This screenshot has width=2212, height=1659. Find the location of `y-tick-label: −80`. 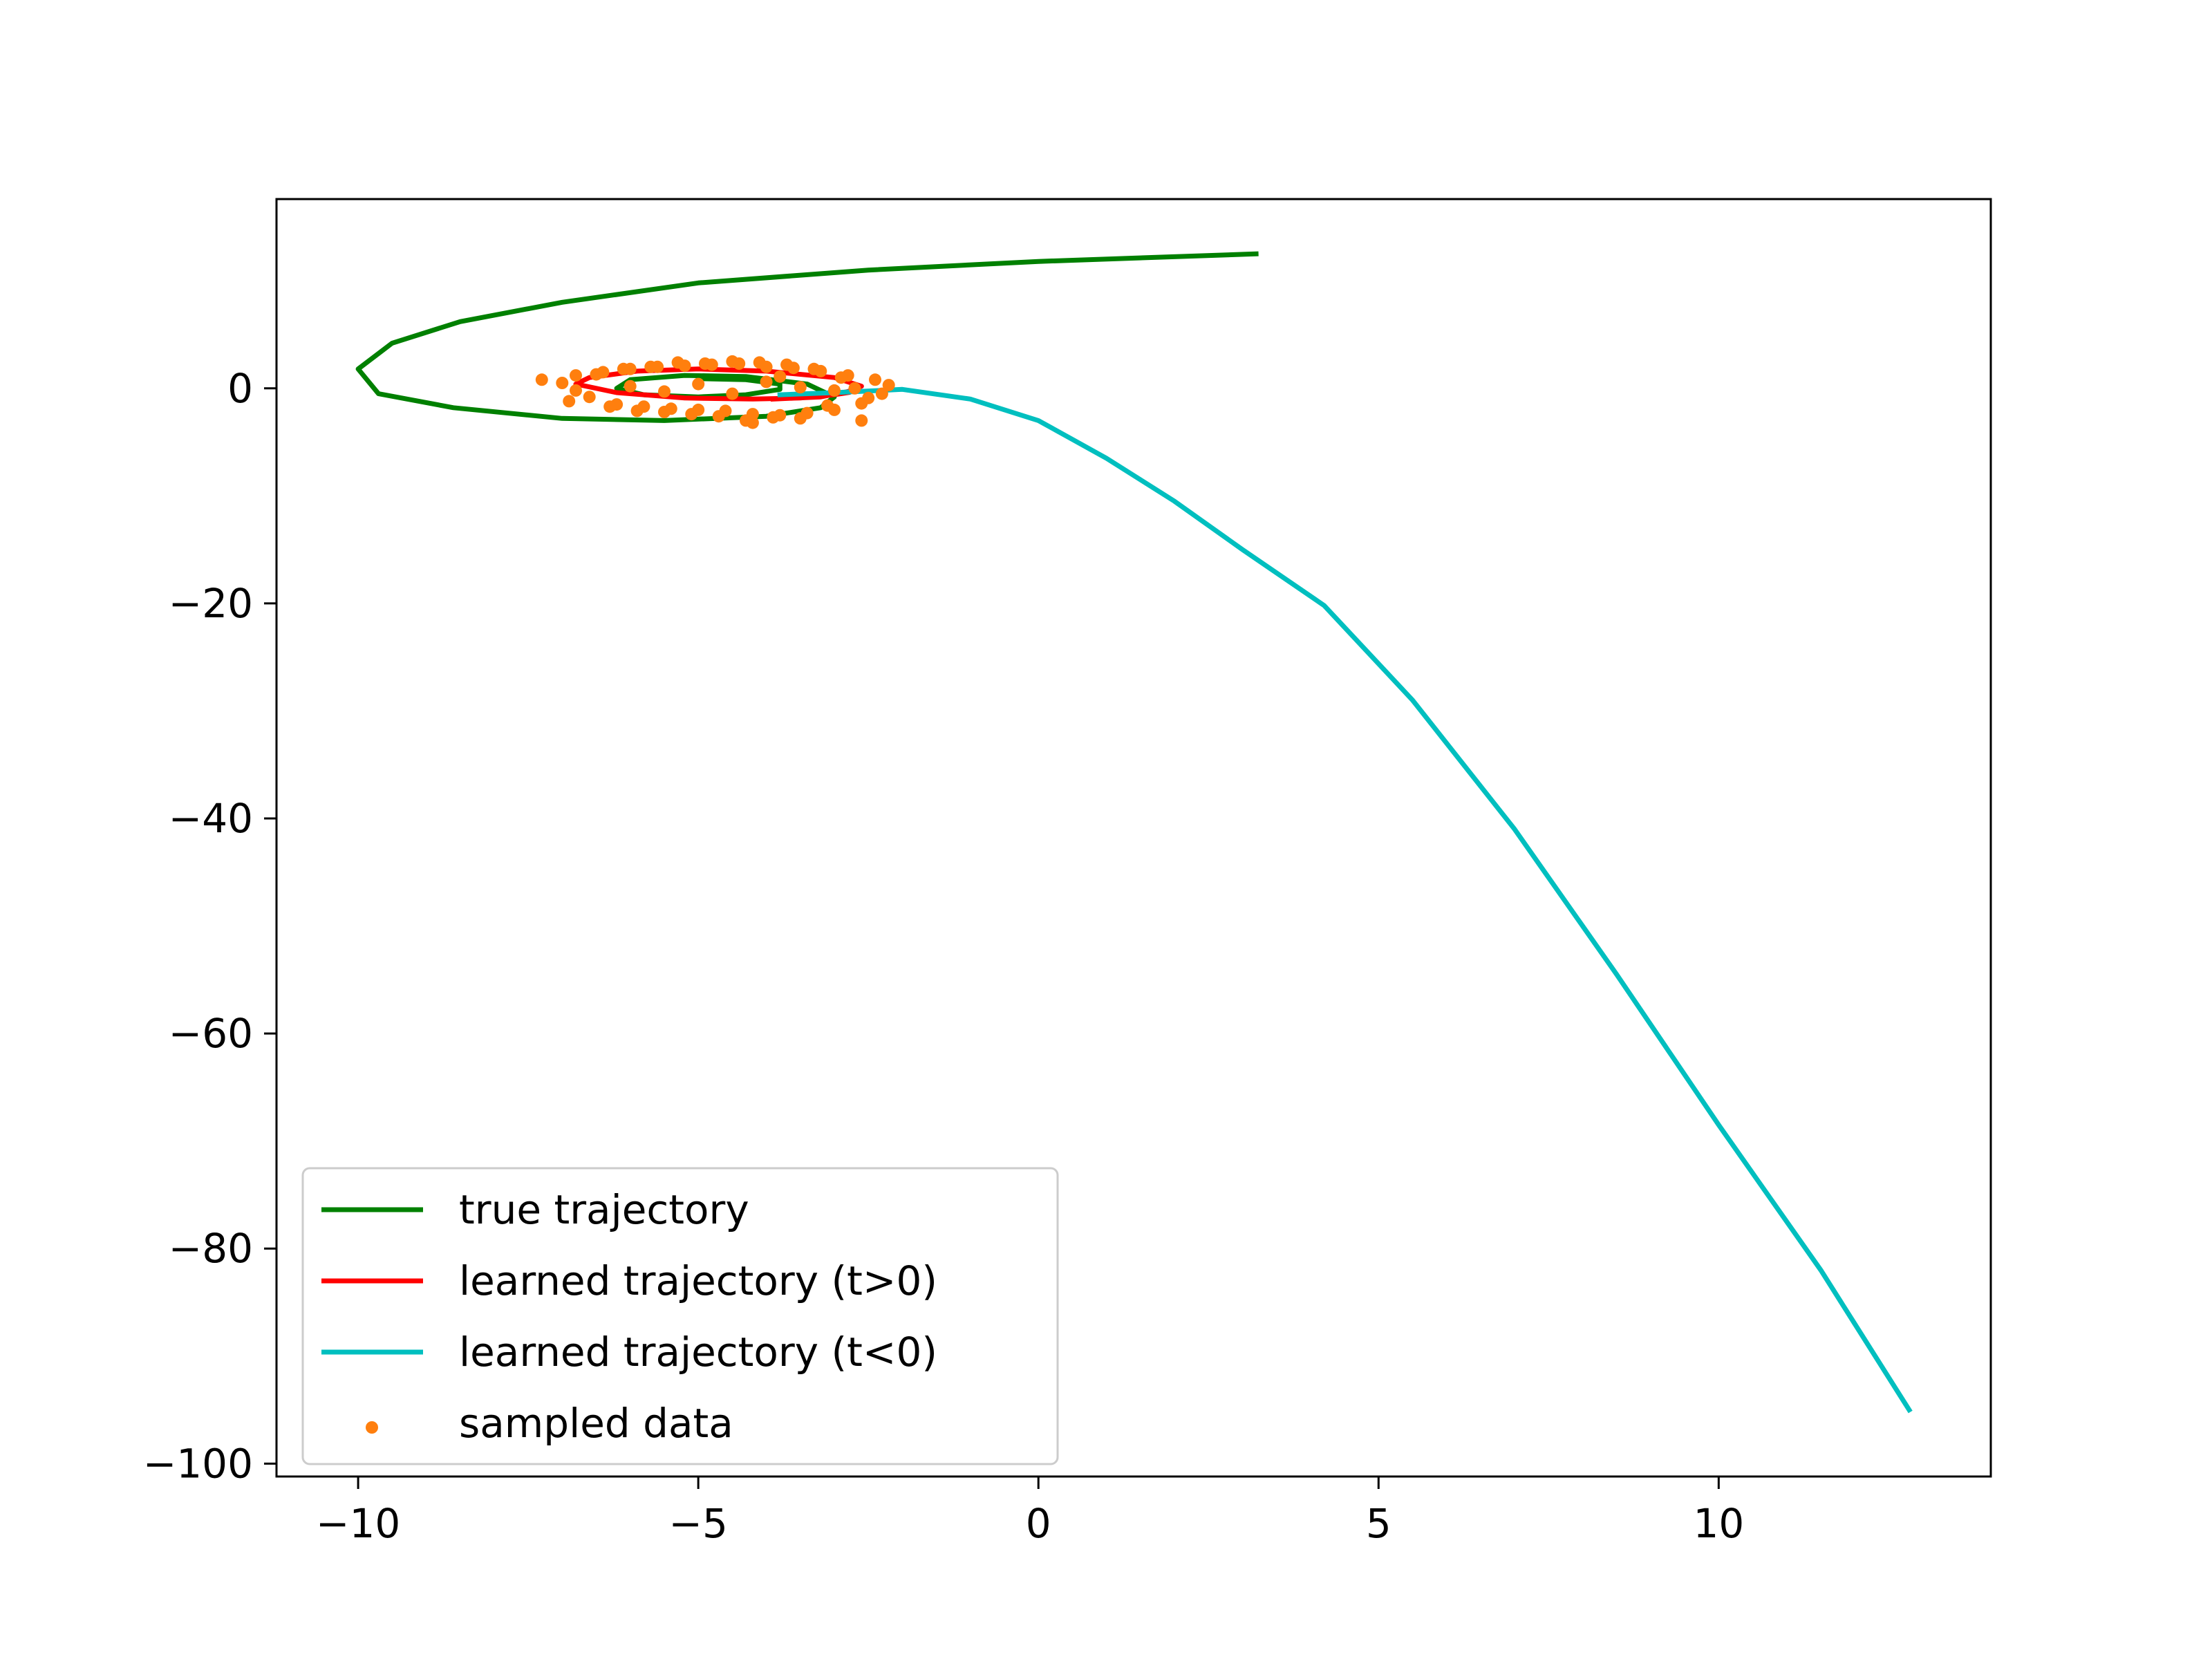

y-tick-label: −80 is located at coordinates (211, 1248).